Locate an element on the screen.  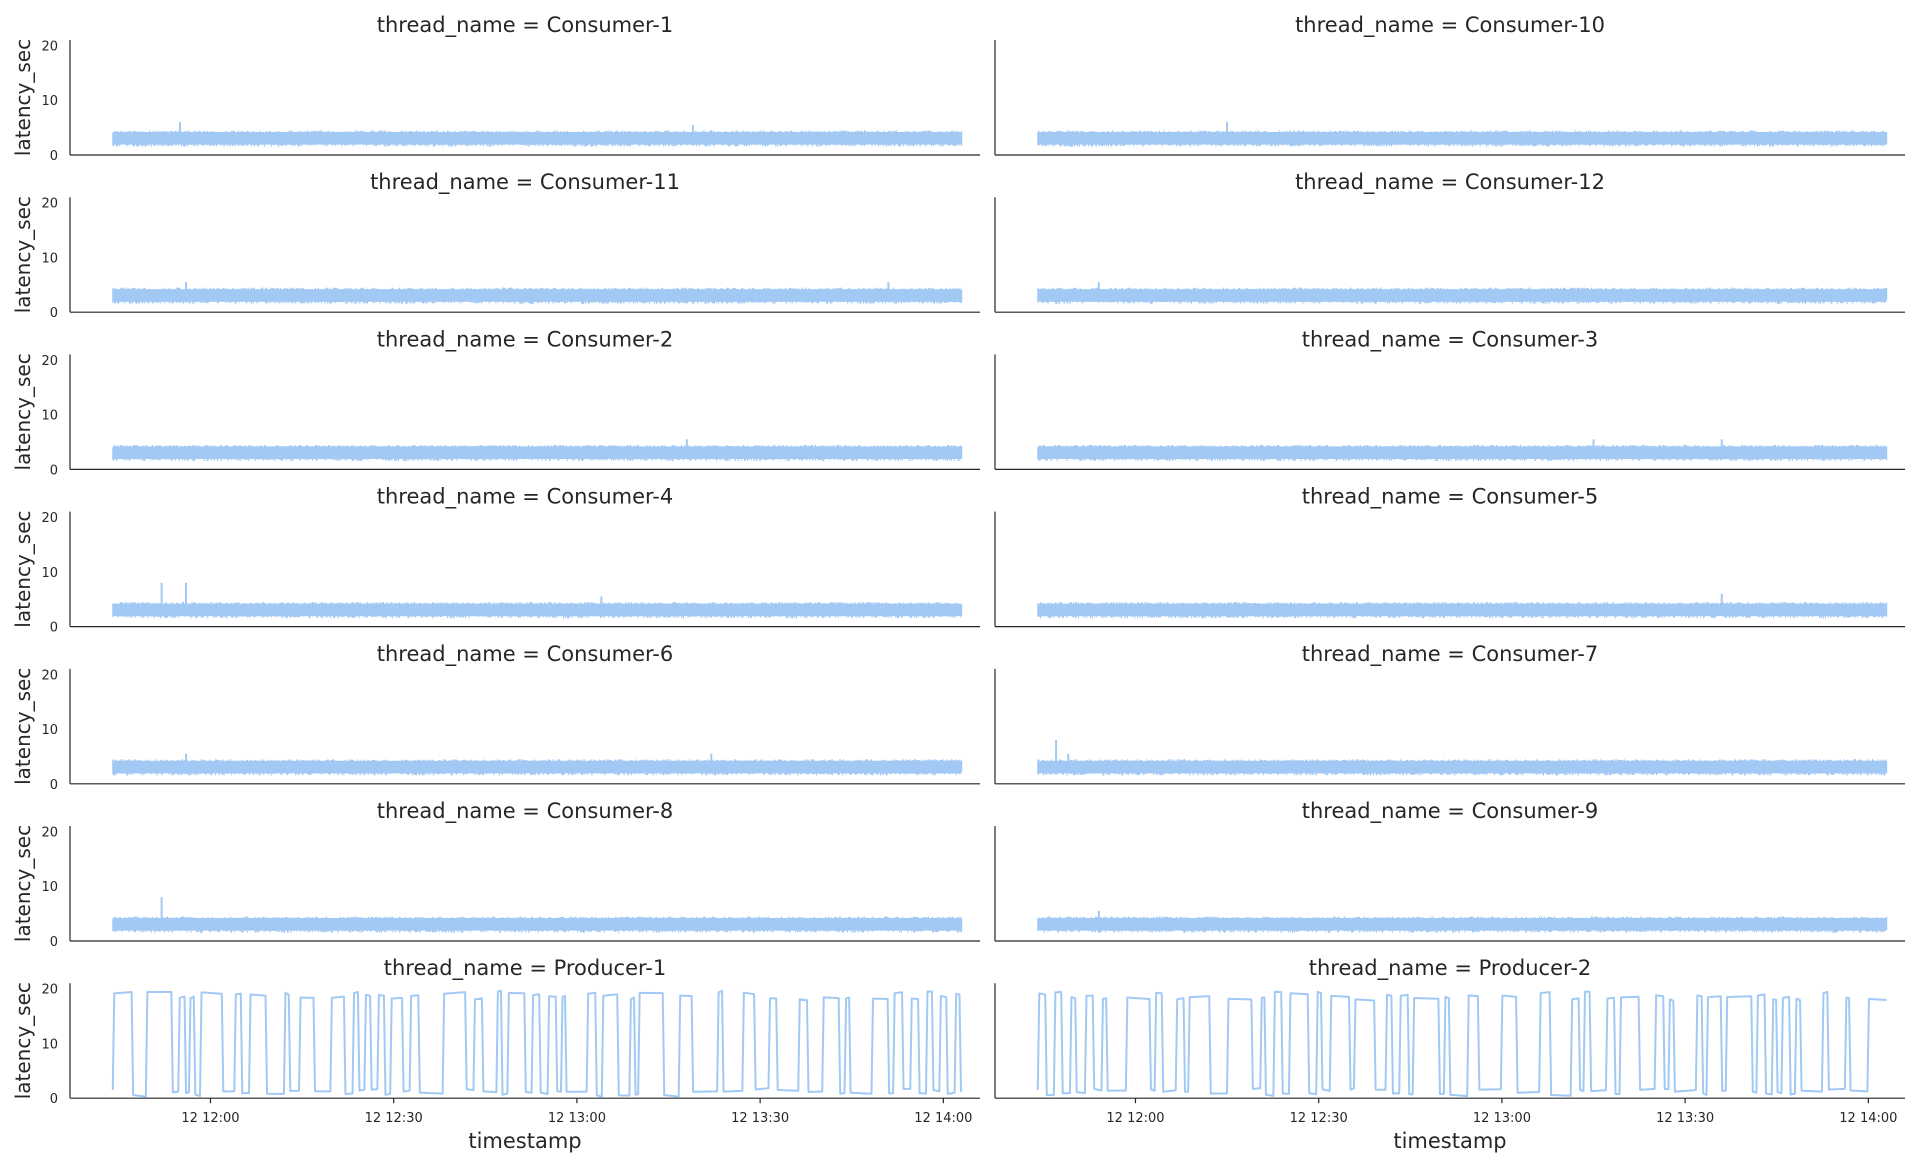
facet-panel: thread_name = Consumer-8 0 10 20 latency_sec is located at coordinates (495, 874).